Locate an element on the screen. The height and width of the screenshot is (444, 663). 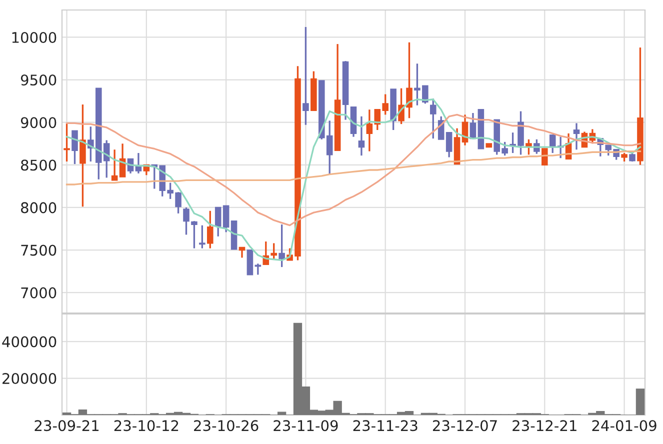
x-tick-label: 23-12-07 is located at coordinates (464, 426).